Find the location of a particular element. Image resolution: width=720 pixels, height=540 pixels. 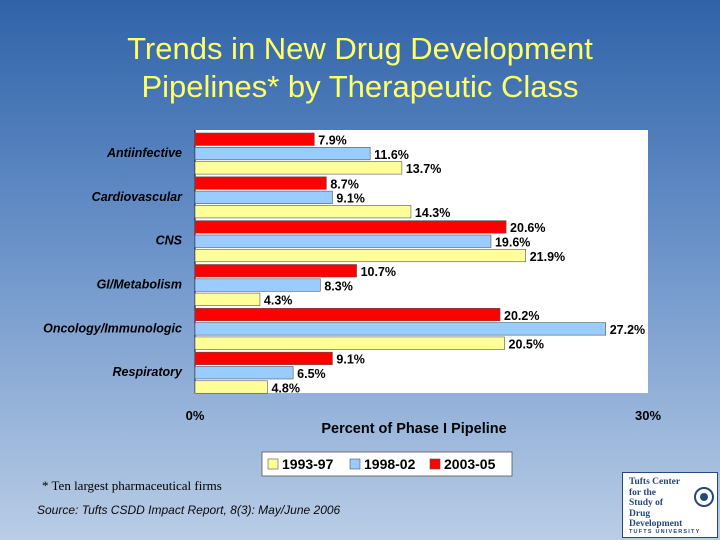

legend-label-1993-97: 1993-97 is located at coordinates (308, 464).